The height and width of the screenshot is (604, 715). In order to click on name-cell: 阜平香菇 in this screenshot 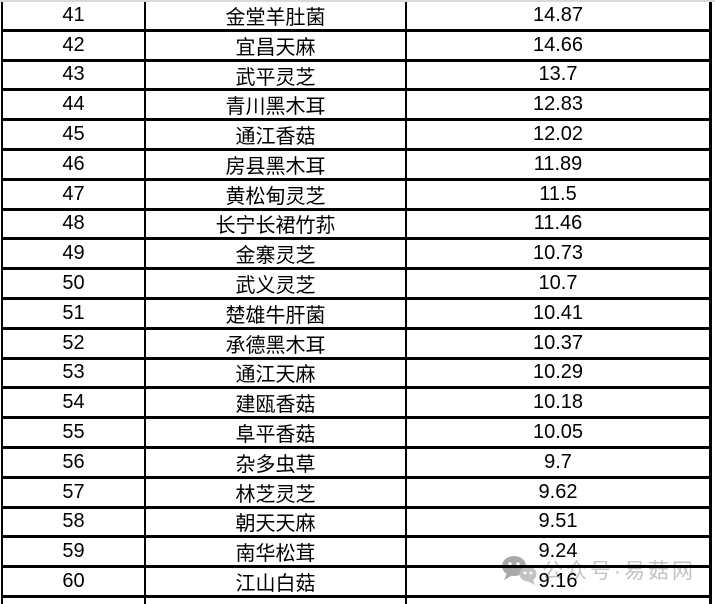, I will do `click(276, 432)`.